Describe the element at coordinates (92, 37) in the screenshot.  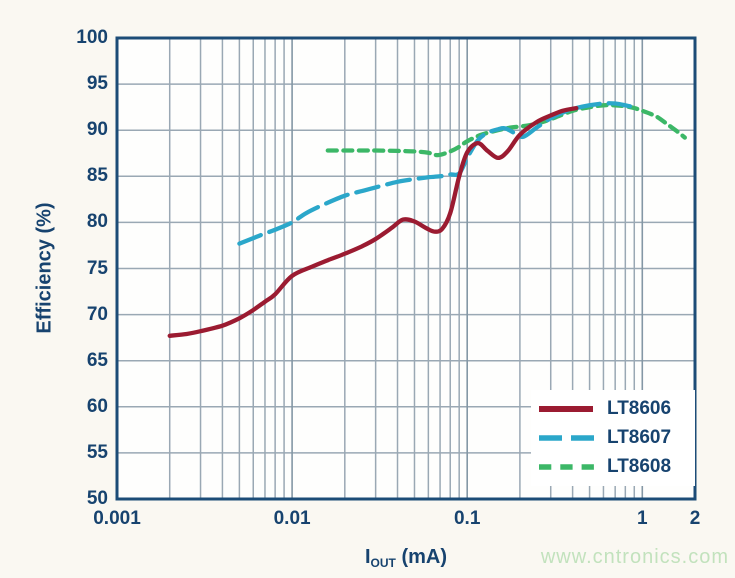
I see `y-tick-label-100: 100` at that location.